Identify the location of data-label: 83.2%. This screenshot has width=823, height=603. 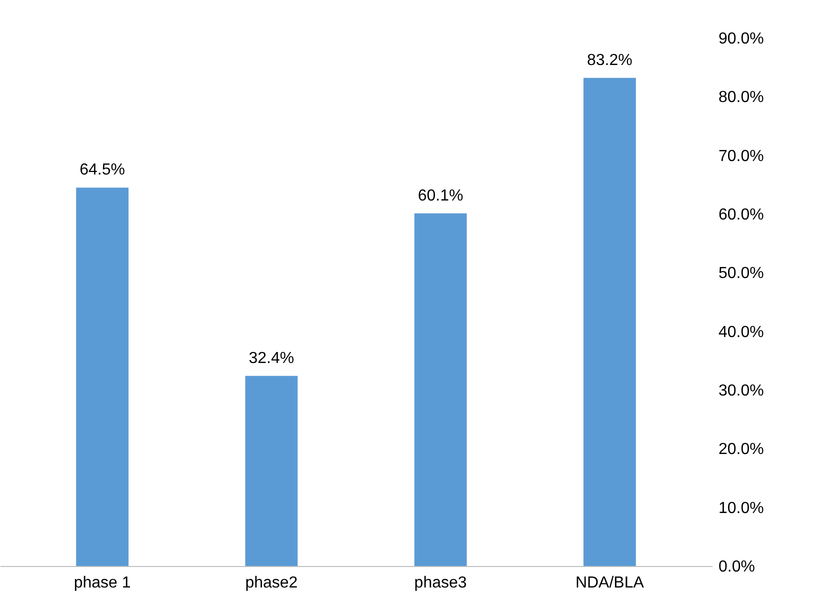
(609, 60).